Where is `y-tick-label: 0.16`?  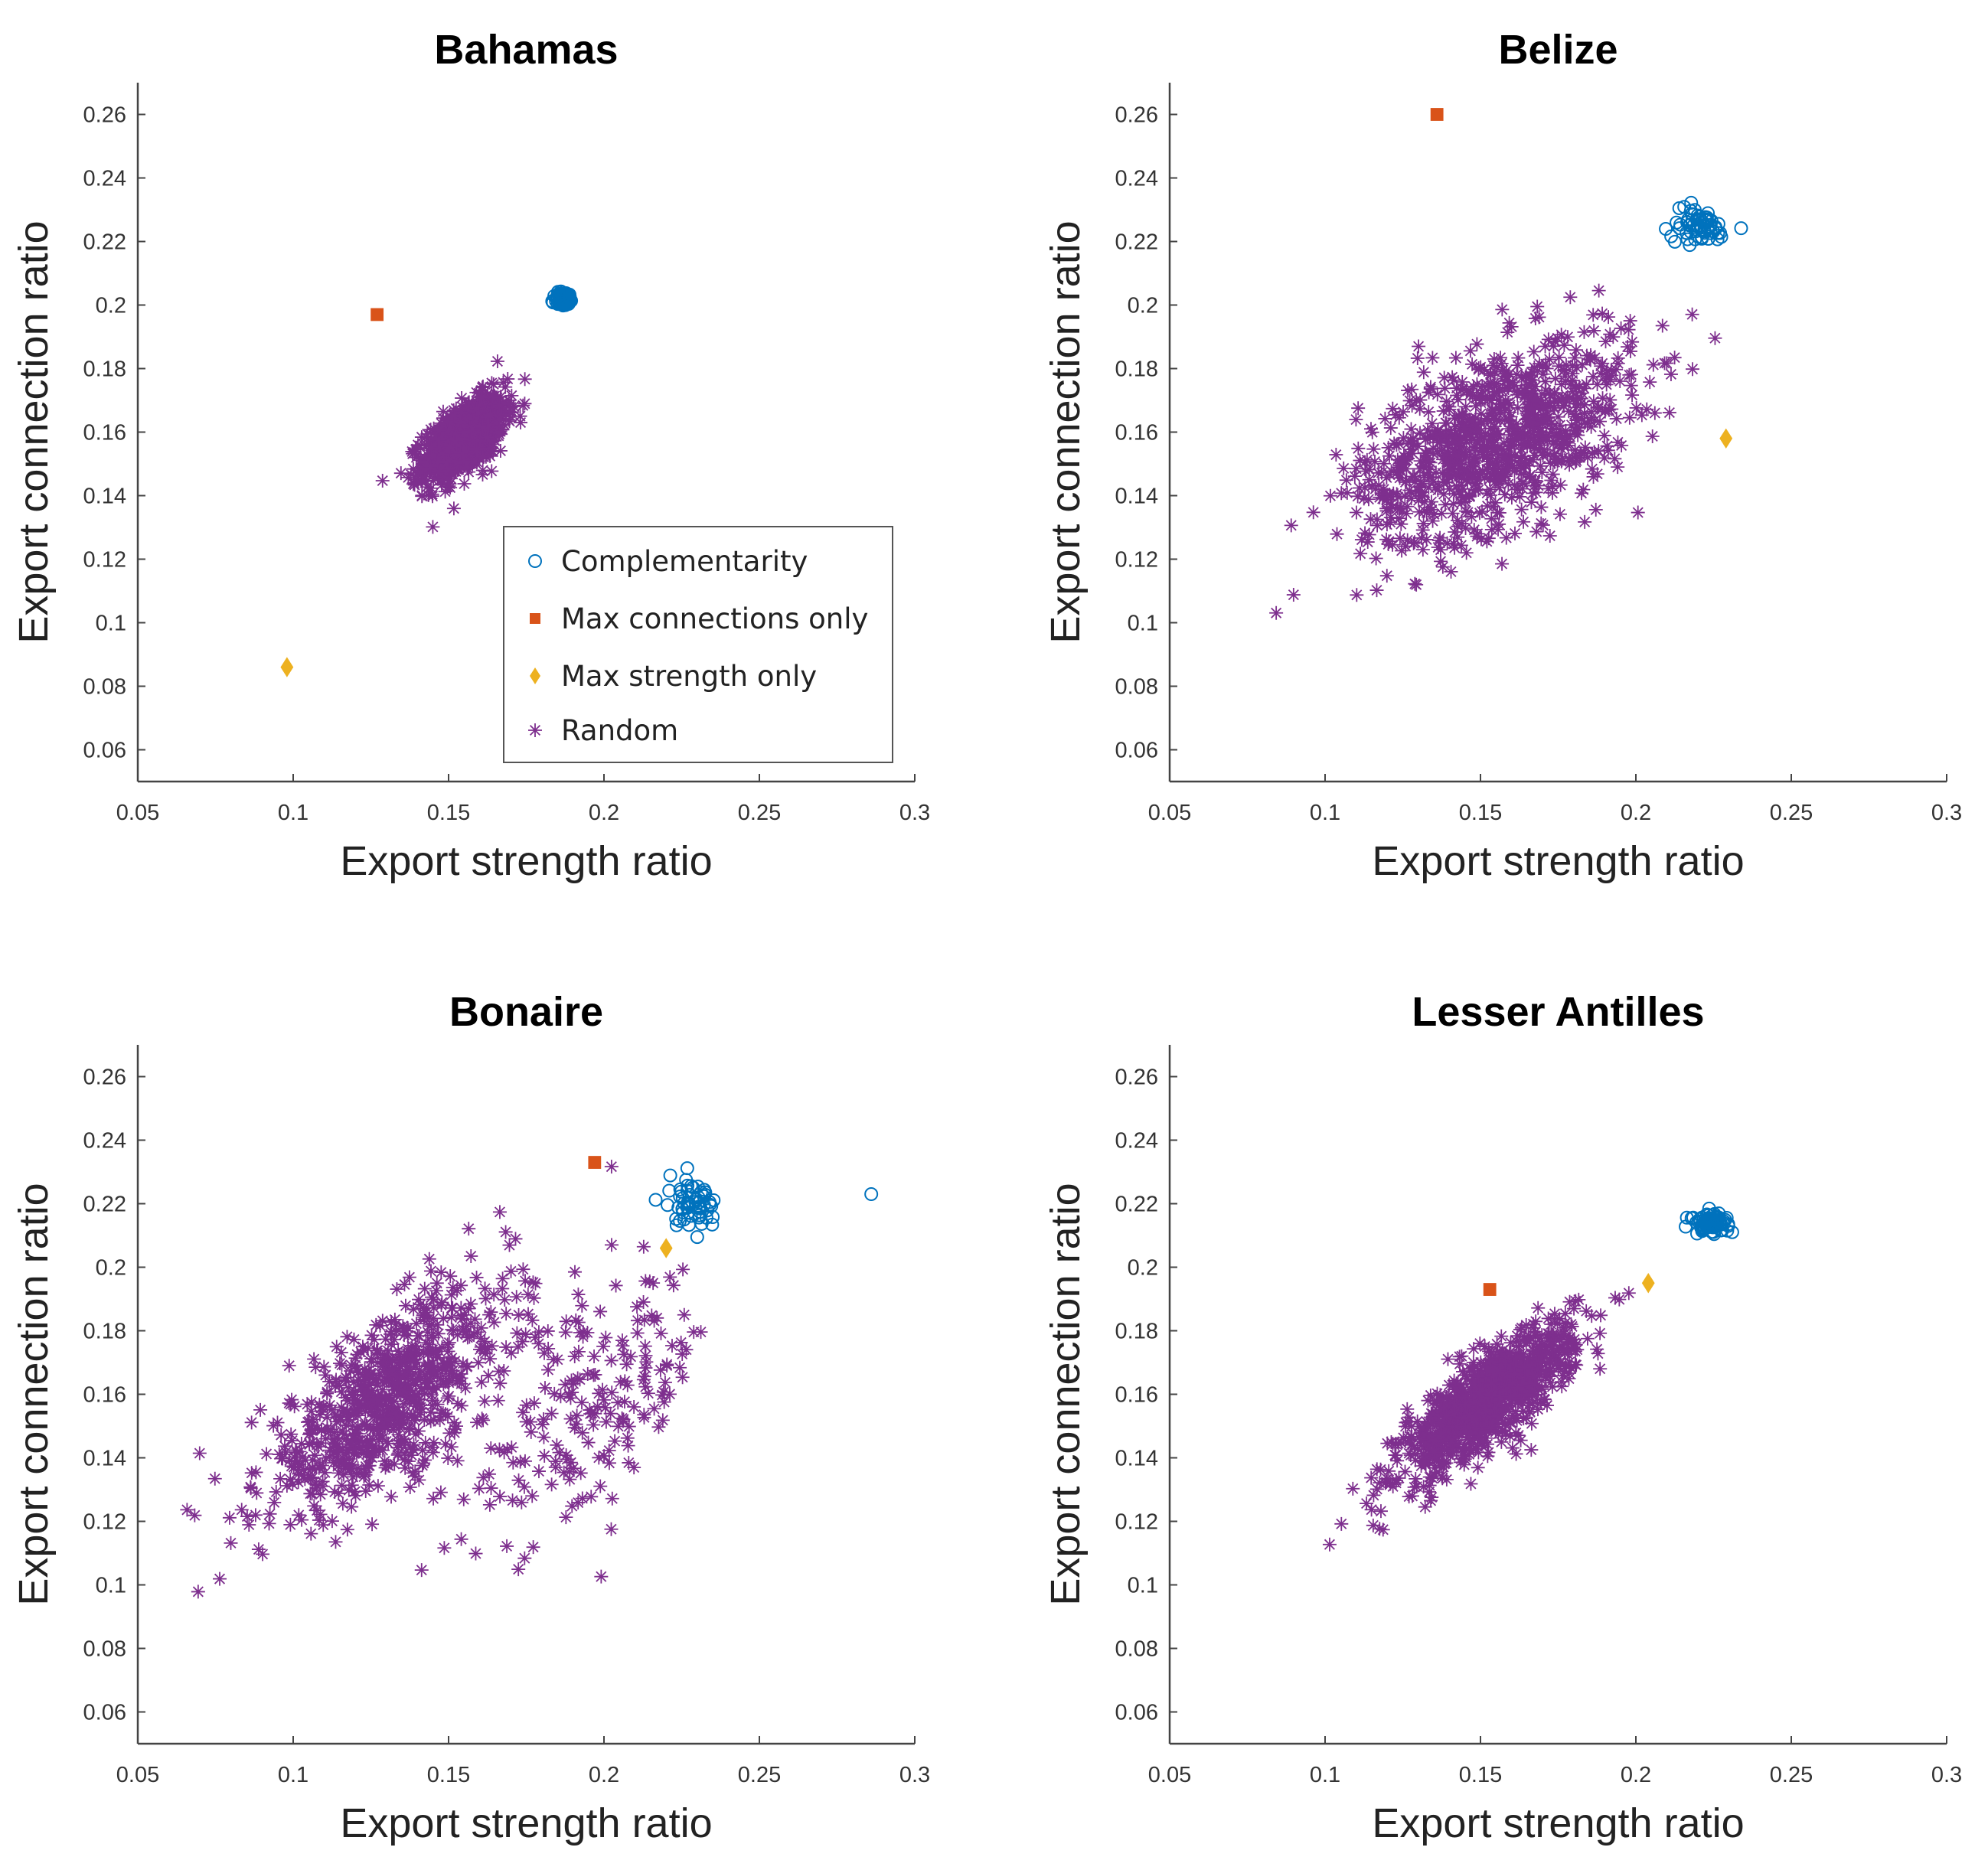 y-tick-label: 0.16 is located at coordinates (1136, 1395).